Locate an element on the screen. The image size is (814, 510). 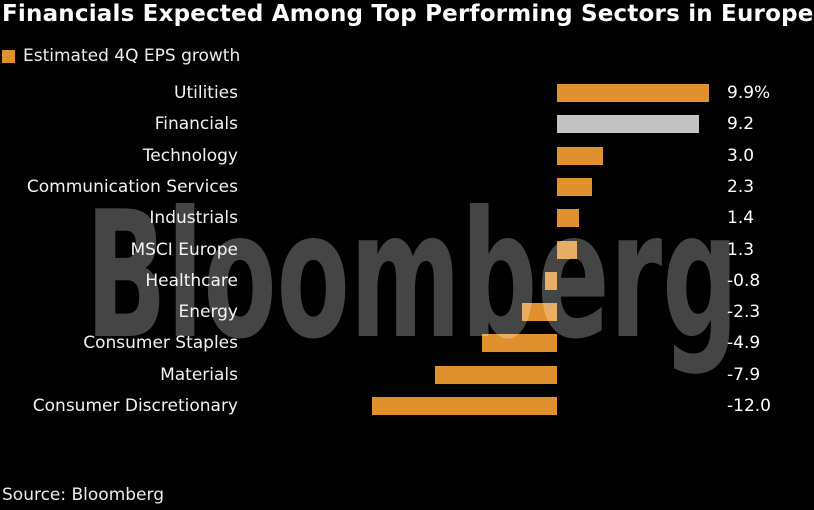
value-label: 1.4 is located at coordinates (741, 218).